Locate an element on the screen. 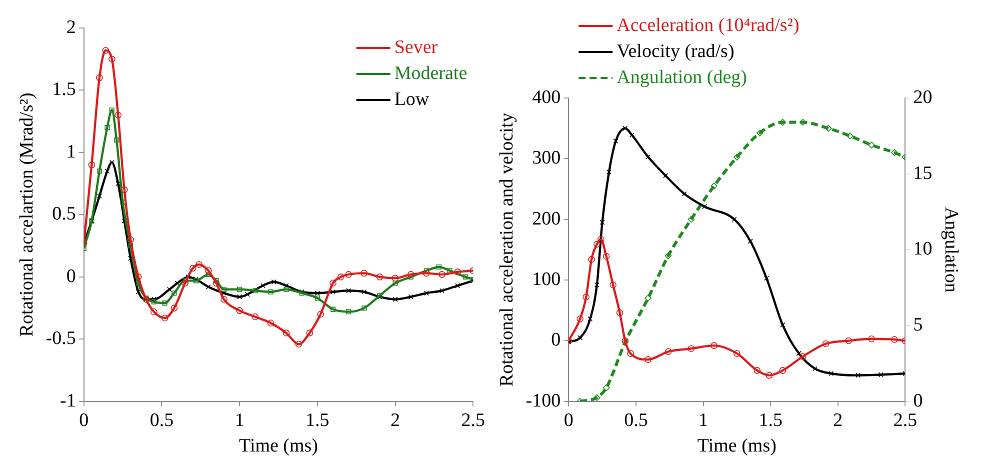 The image size is (988, 466). legend-label: Low is located at coordinates (412, 99).